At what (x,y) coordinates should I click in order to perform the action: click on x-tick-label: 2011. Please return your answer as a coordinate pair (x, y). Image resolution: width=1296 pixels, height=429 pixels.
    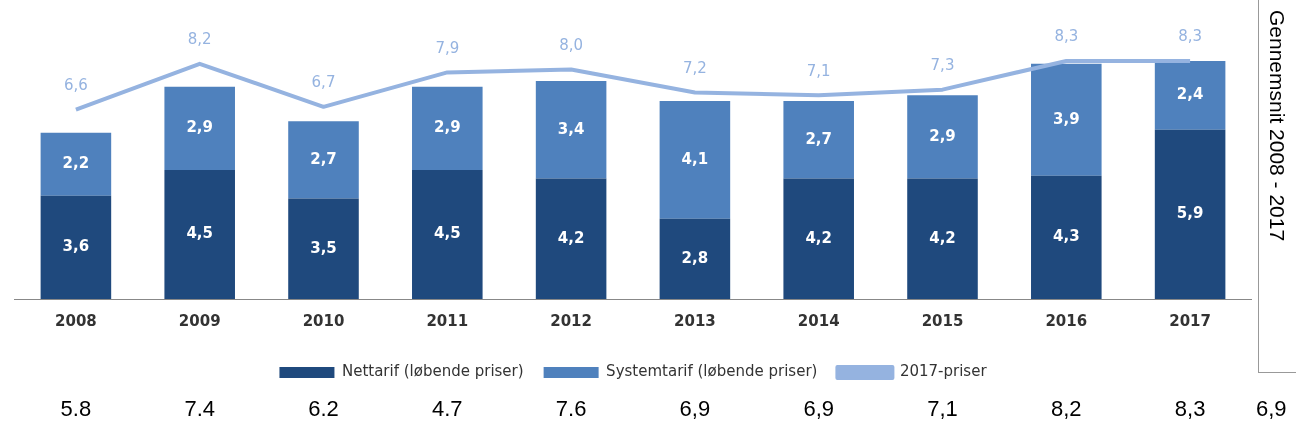
    Looking at the image, I should click on (447, 320).